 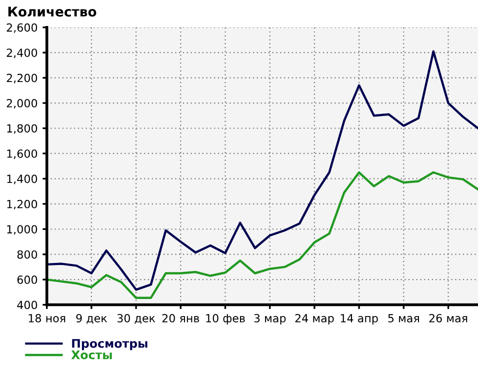 I want to click on x-tick-label: 5 мая, so click(x=403, y=318).